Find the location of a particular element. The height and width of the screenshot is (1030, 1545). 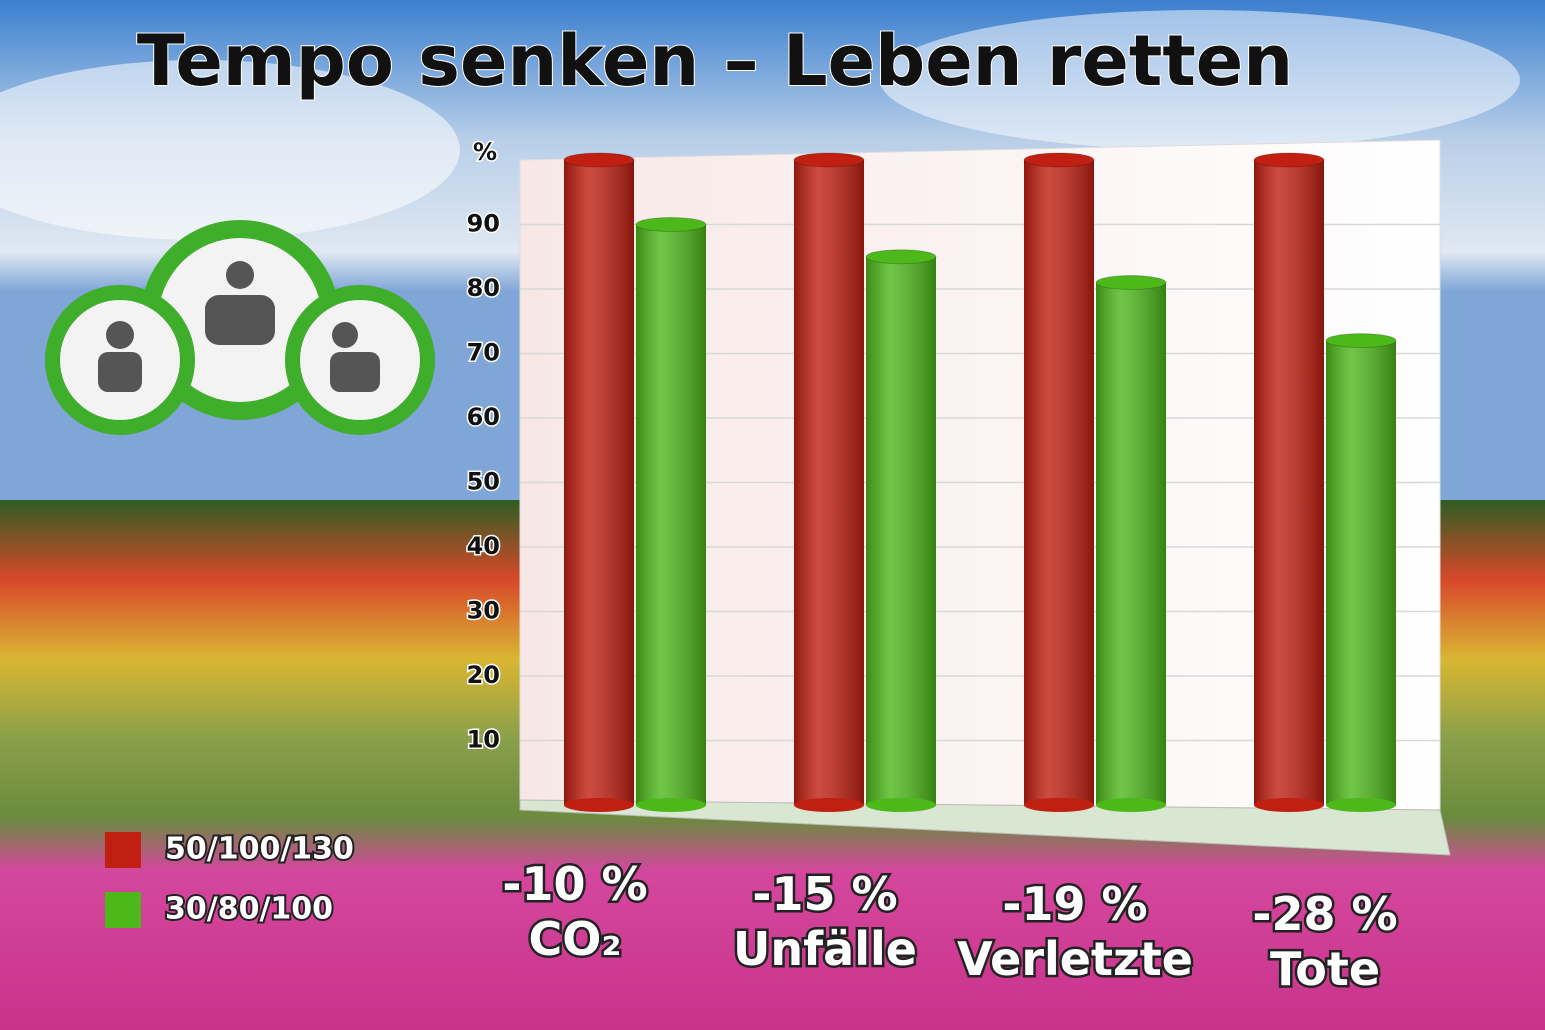

x-tick-label: Unfälle is located at coordinates (825, 949).